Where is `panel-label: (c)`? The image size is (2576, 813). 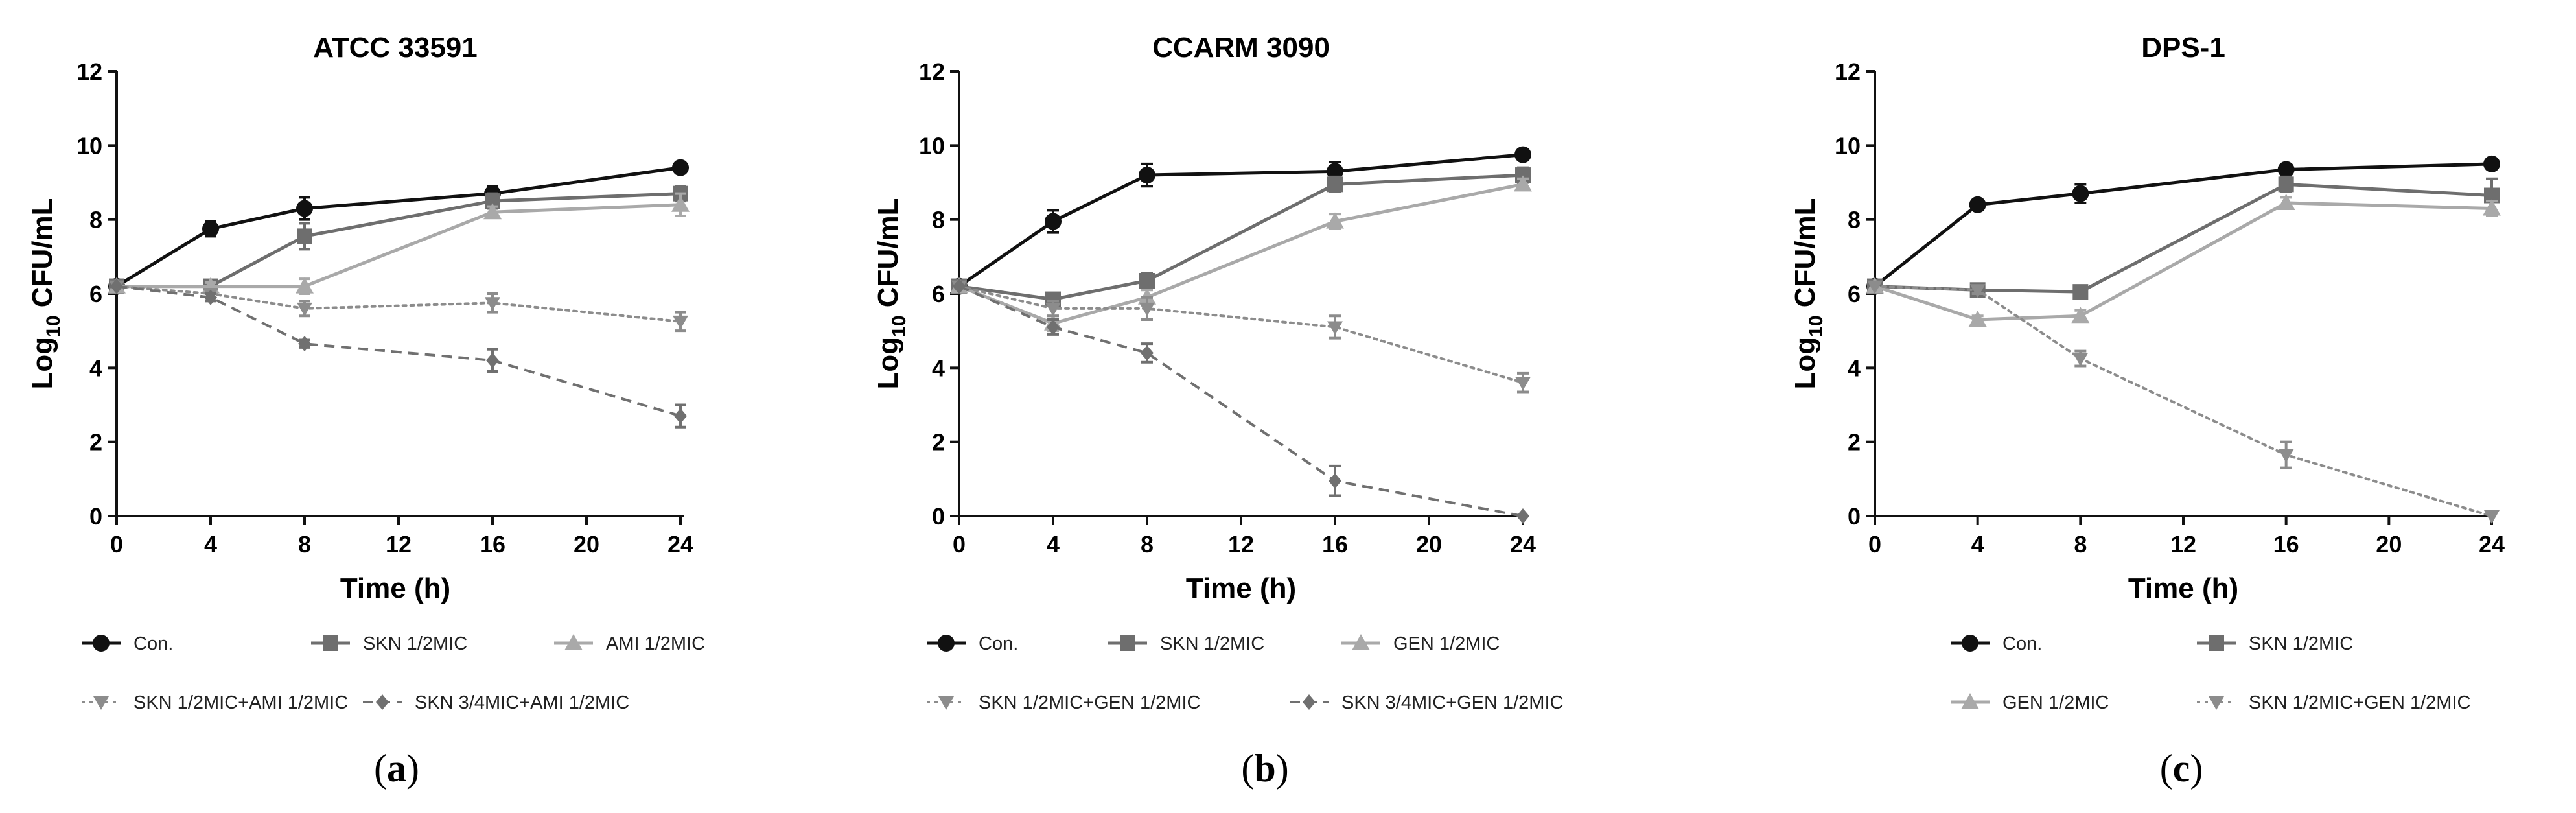 panel-label: (c) is located at coordinates (2182, 768).